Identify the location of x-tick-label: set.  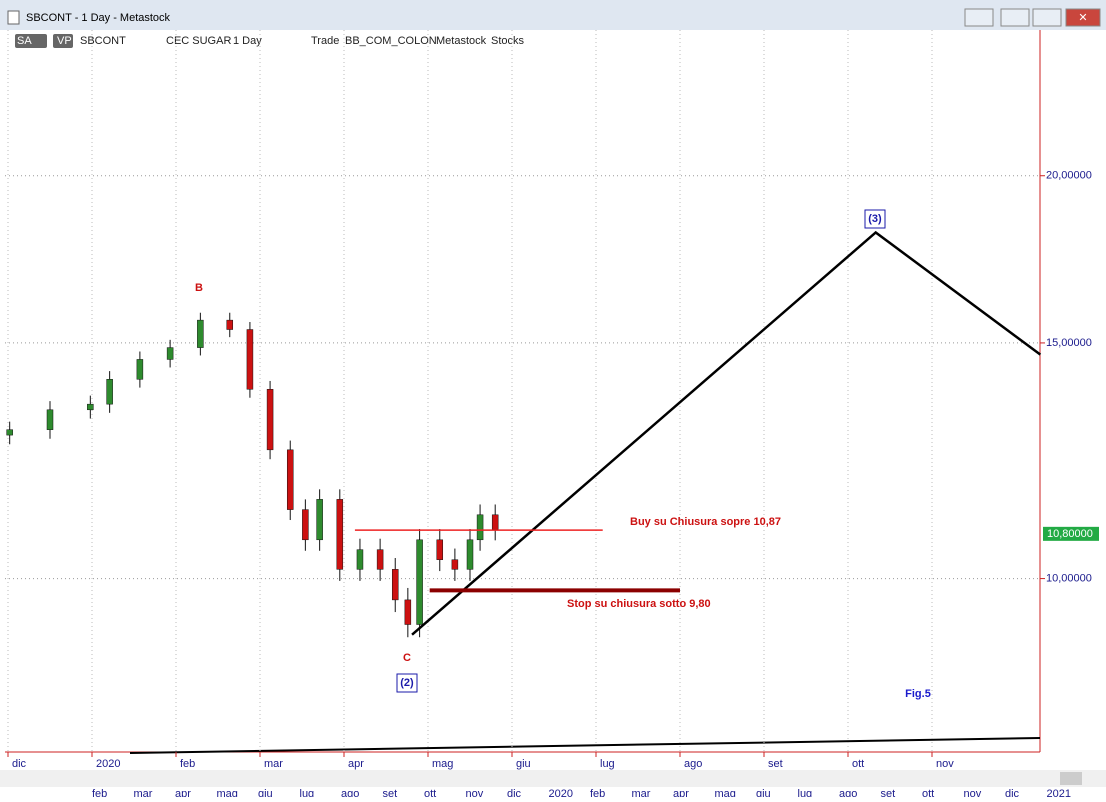
(775, 764).